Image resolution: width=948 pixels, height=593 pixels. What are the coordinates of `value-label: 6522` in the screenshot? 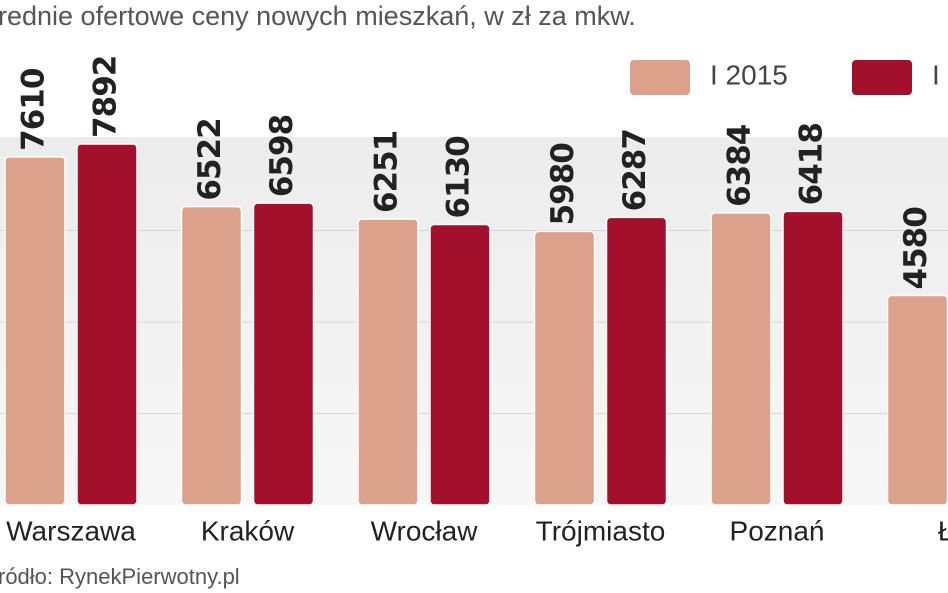 It's located at (210, 159).